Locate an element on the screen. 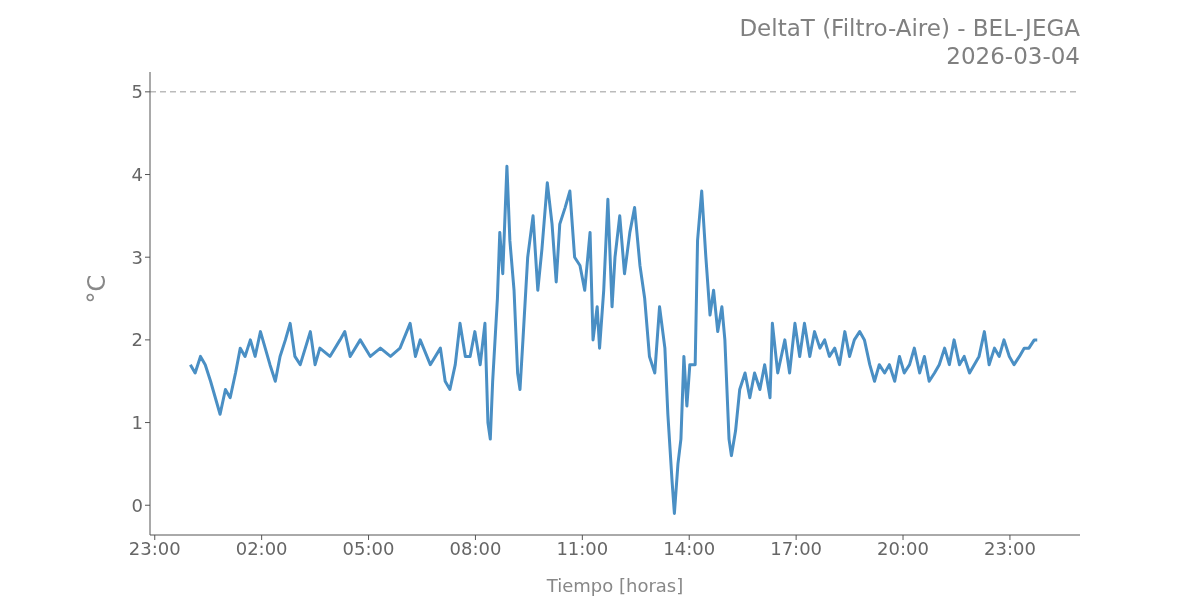 The width and height of the screenshot is (1200, 600). x-tick-label: 11:00 is located at coordinates (582, 548).